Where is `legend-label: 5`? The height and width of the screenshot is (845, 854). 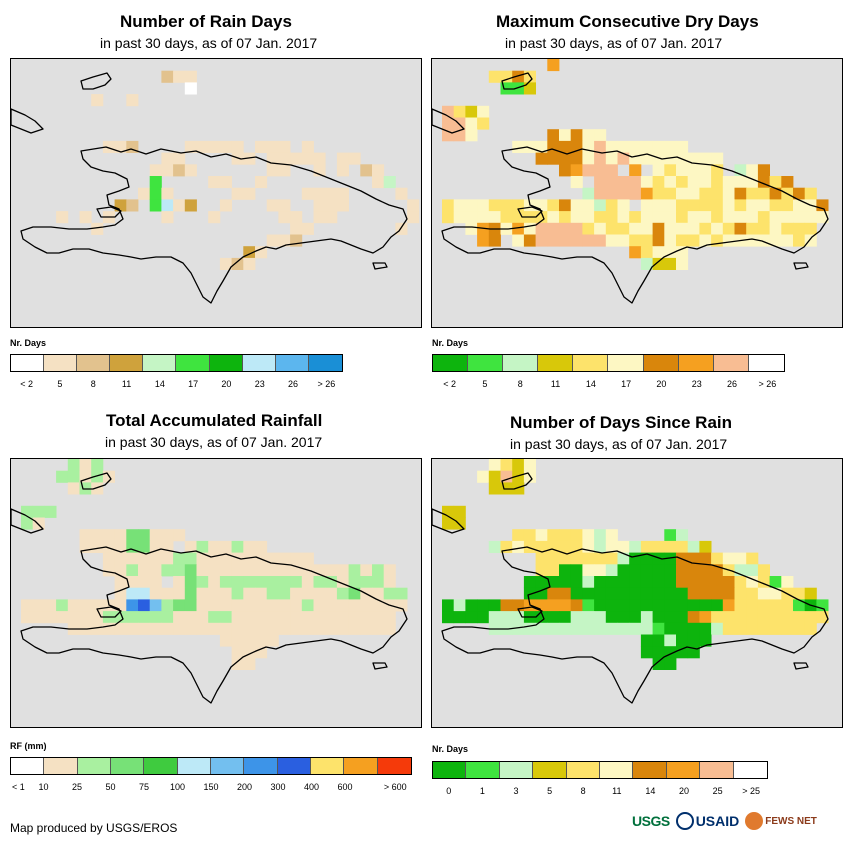 legend-label: 5 is located at coordinates (485, 384).